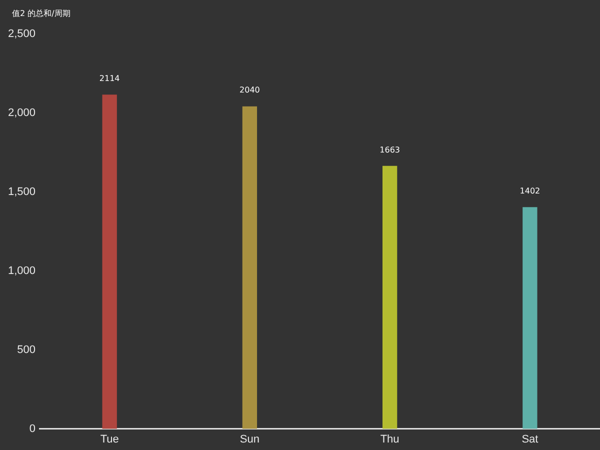  What do you see at coordinates (390, 149) in the screenshot?
I see `data-label: 1663` at bounding box center [390, 149].